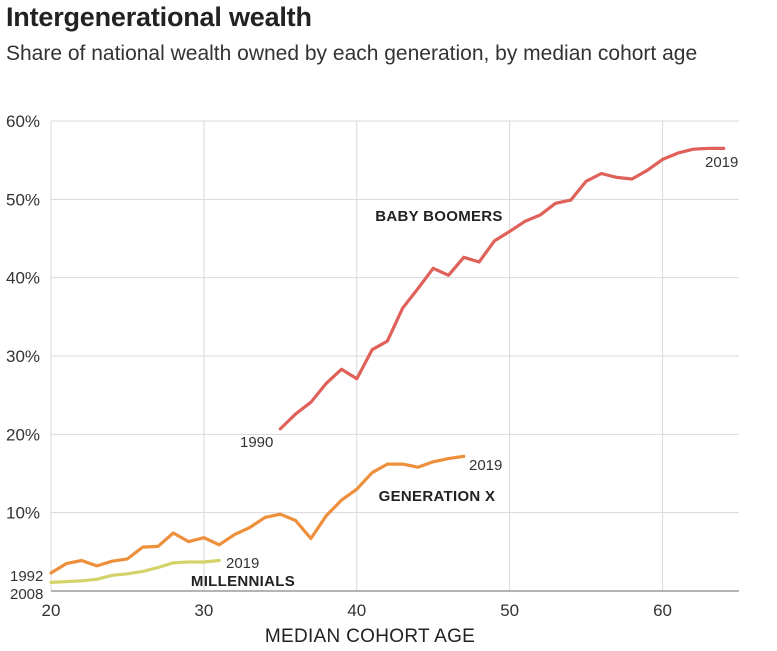 Image resolution: width=777 pixels, height=651 pixels. Describe the element at coordinates (23, 121) in the screenshot. I see `y-tick-label: 60%` at that location.